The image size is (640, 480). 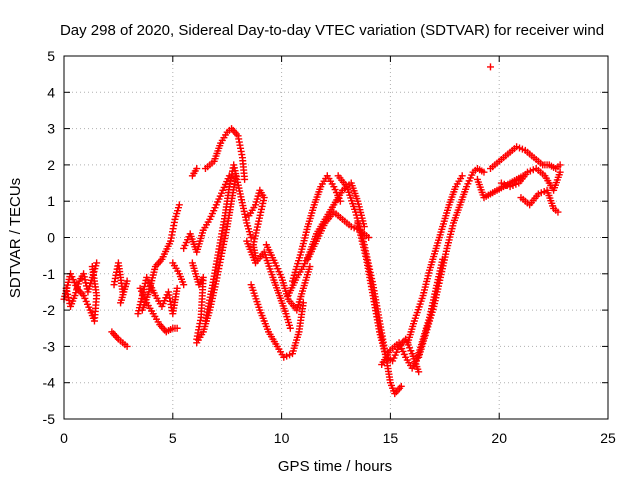 I want to click on series-trace-y, so click(x=435, y=259).